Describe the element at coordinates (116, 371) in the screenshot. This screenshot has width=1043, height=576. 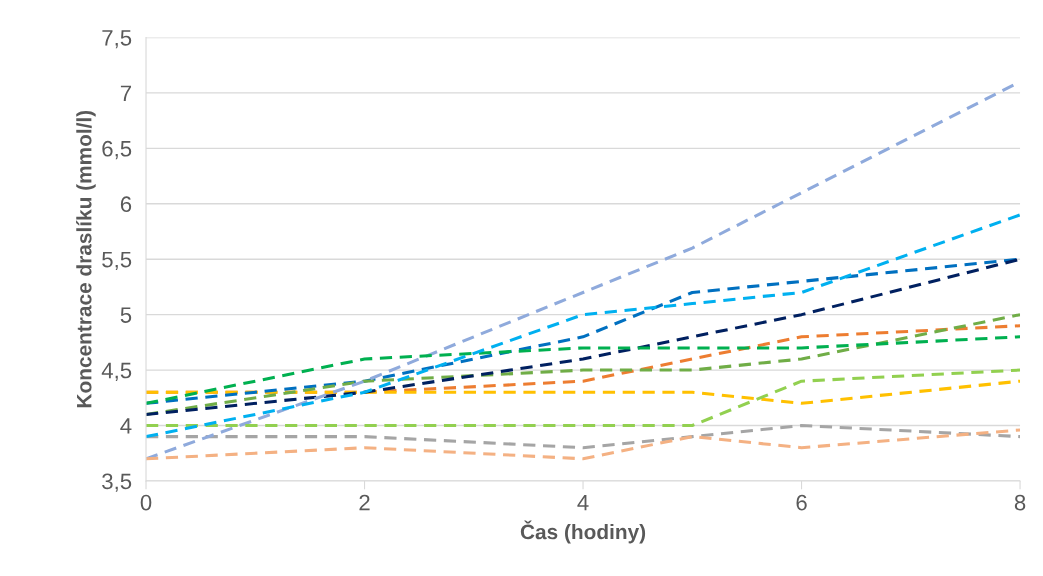
I see `y-tick-label: 4,5` at that location.